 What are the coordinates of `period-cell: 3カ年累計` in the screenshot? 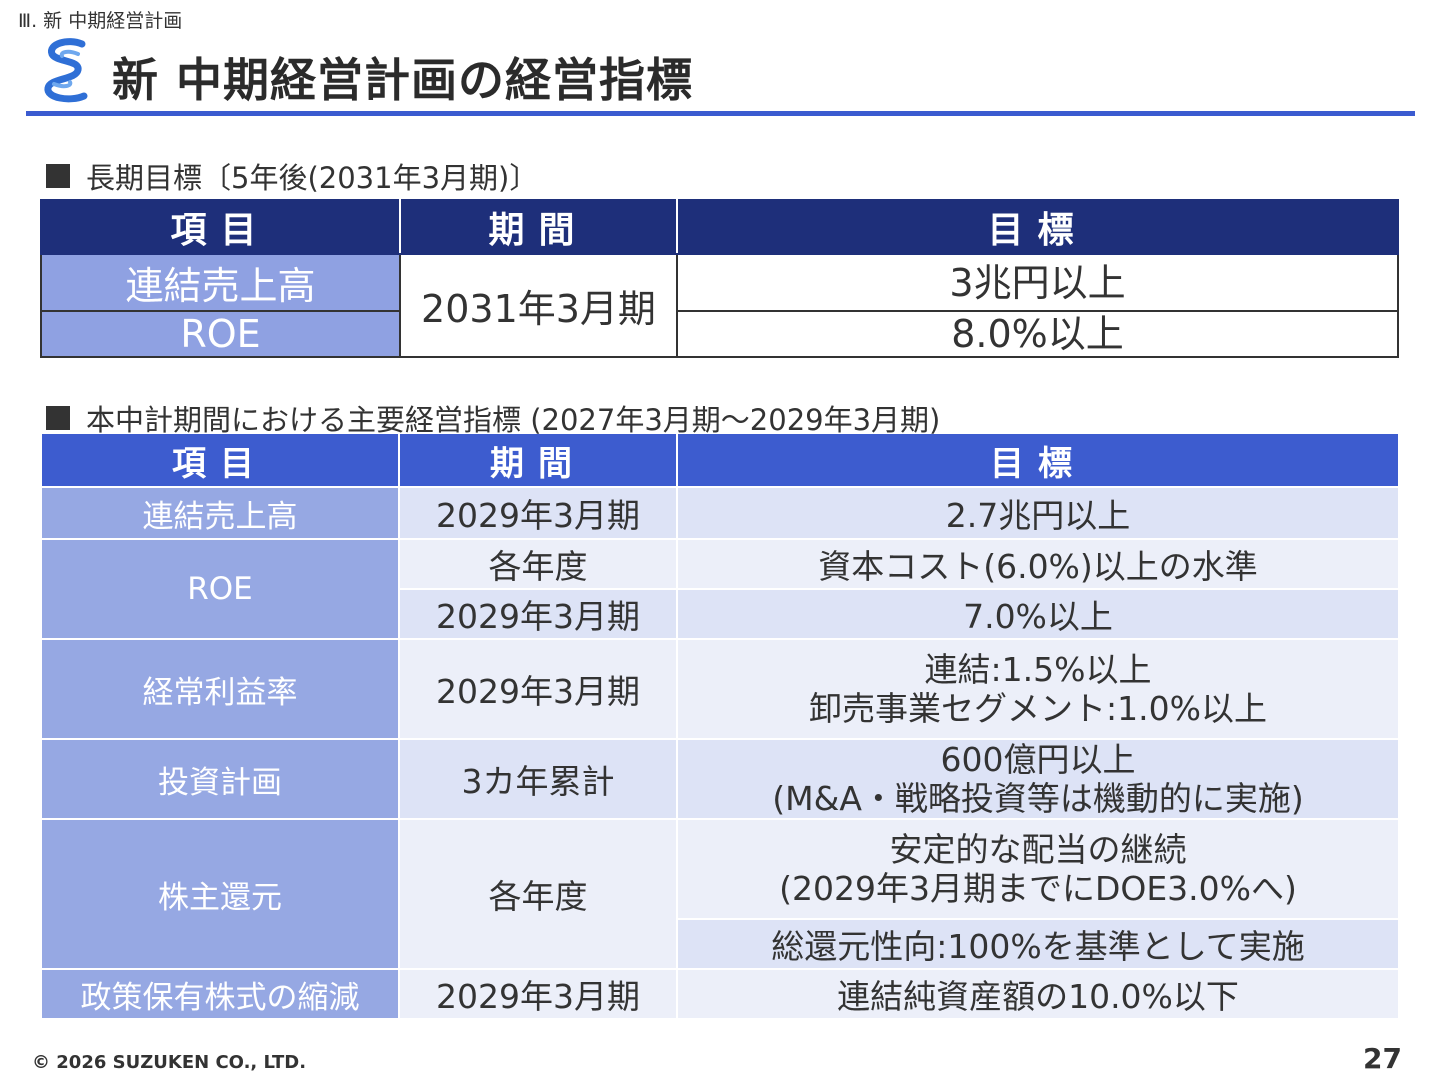 It's located at (538, 779).